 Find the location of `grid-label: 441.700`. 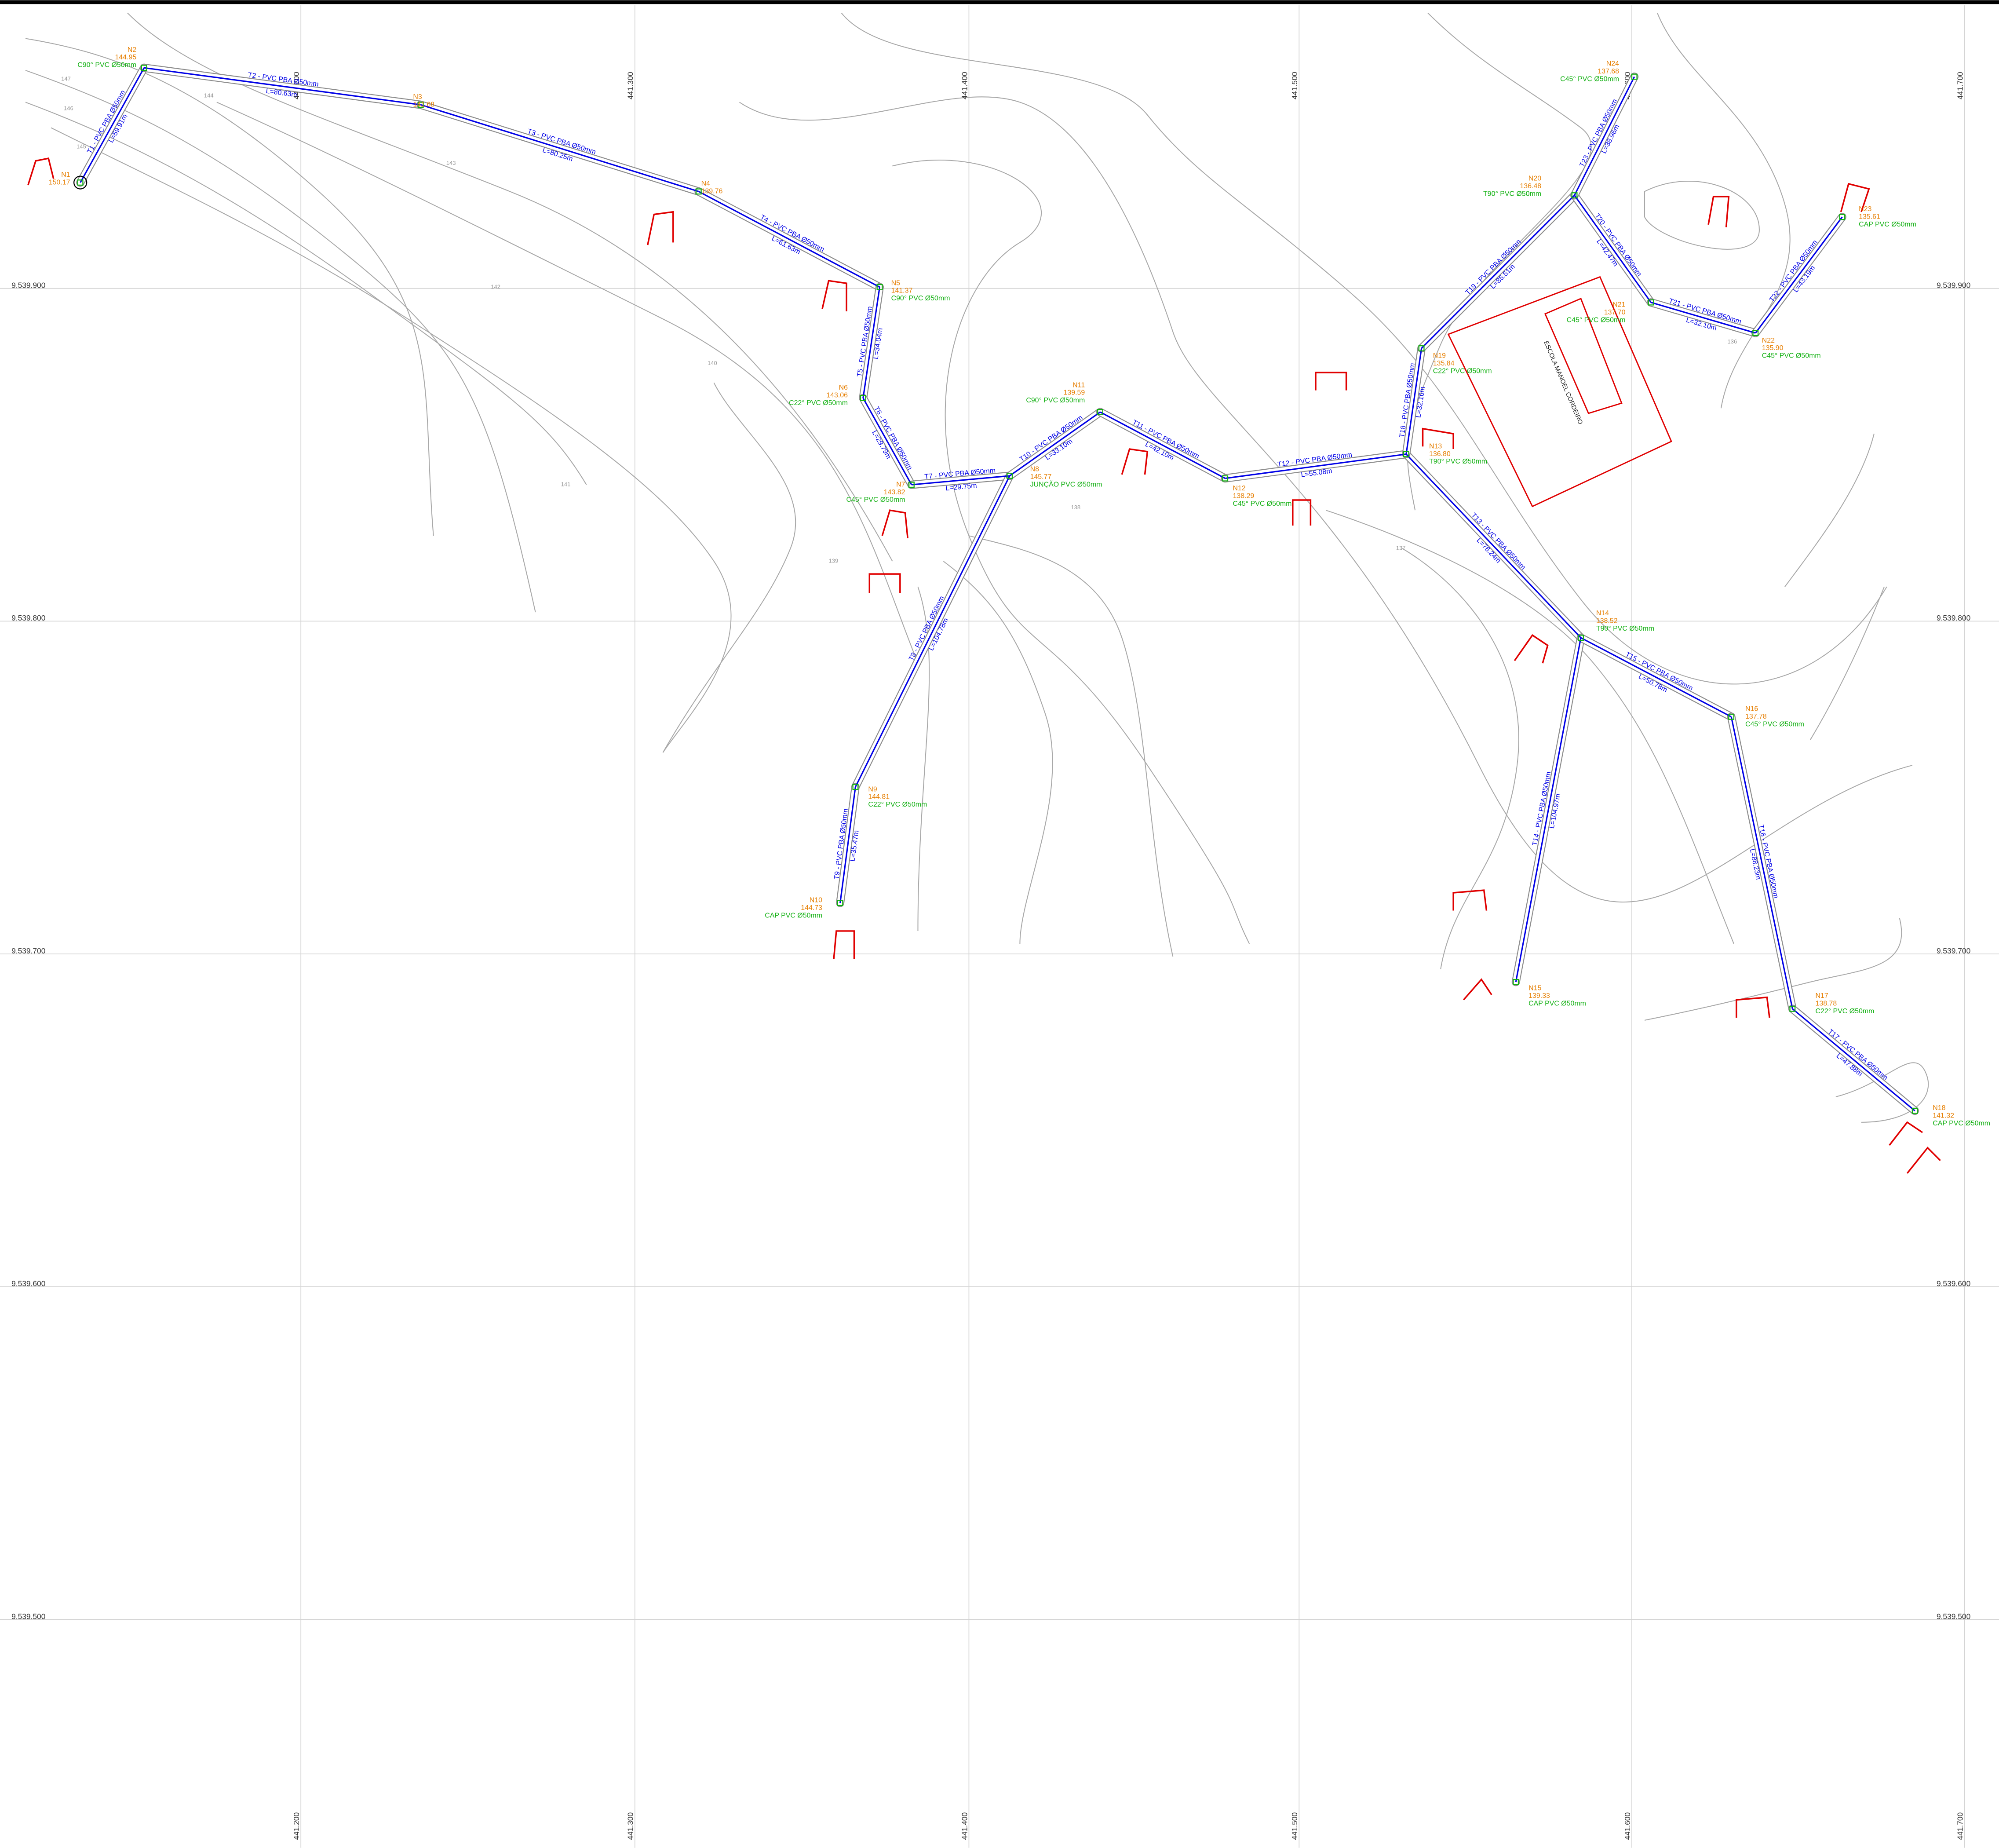

grid-label: 441.700 is located at coordinates (1961, 85).